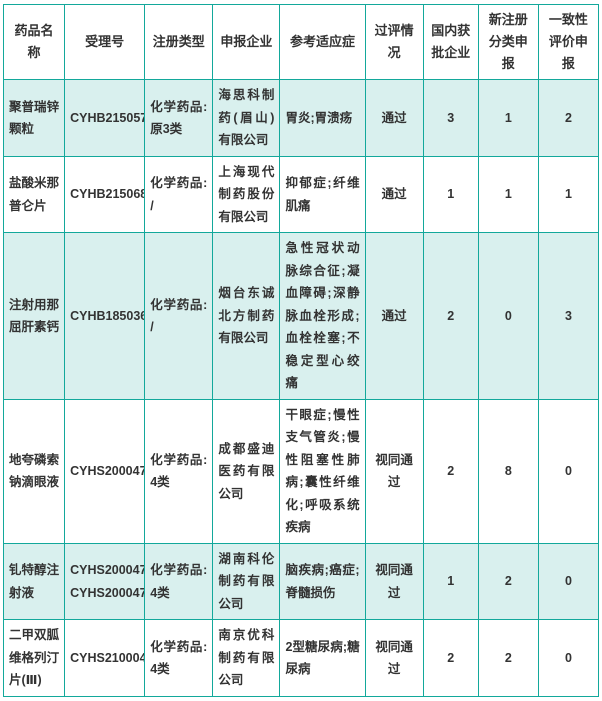  Describe the element at coordinates (246, 471) in the screenshot. I see `cell-company: 成都盛迪医药有限公司` at that location.